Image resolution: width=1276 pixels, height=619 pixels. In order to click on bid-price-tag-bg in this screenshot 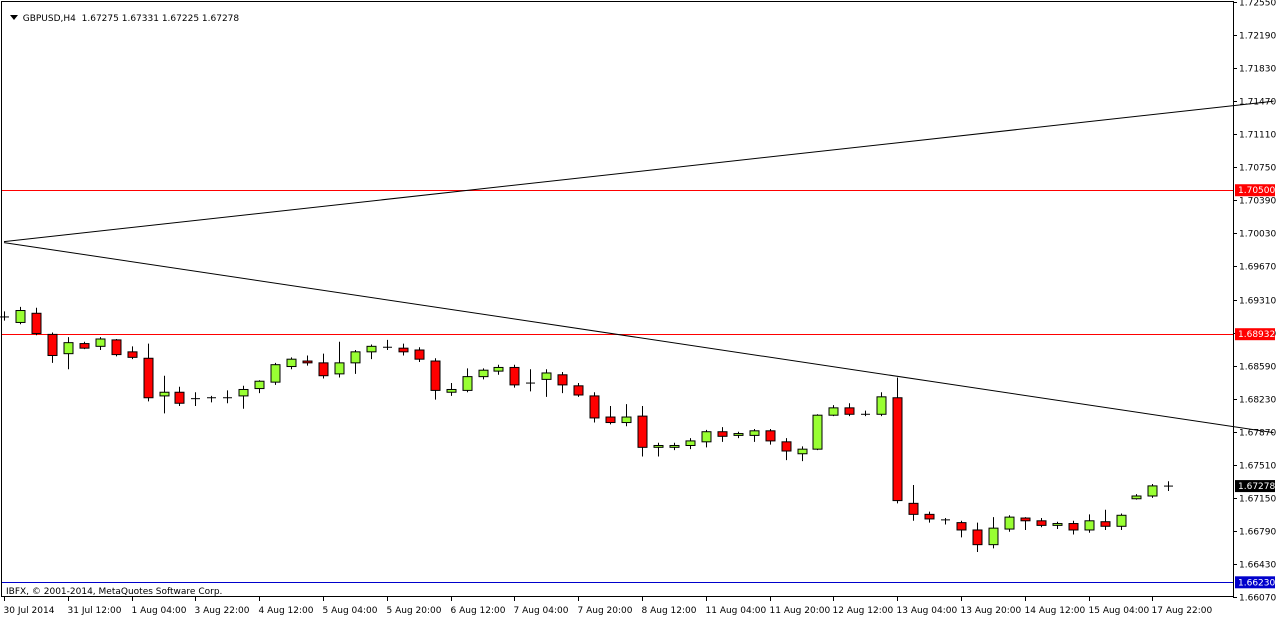, I will do `click(1255, 486)`.